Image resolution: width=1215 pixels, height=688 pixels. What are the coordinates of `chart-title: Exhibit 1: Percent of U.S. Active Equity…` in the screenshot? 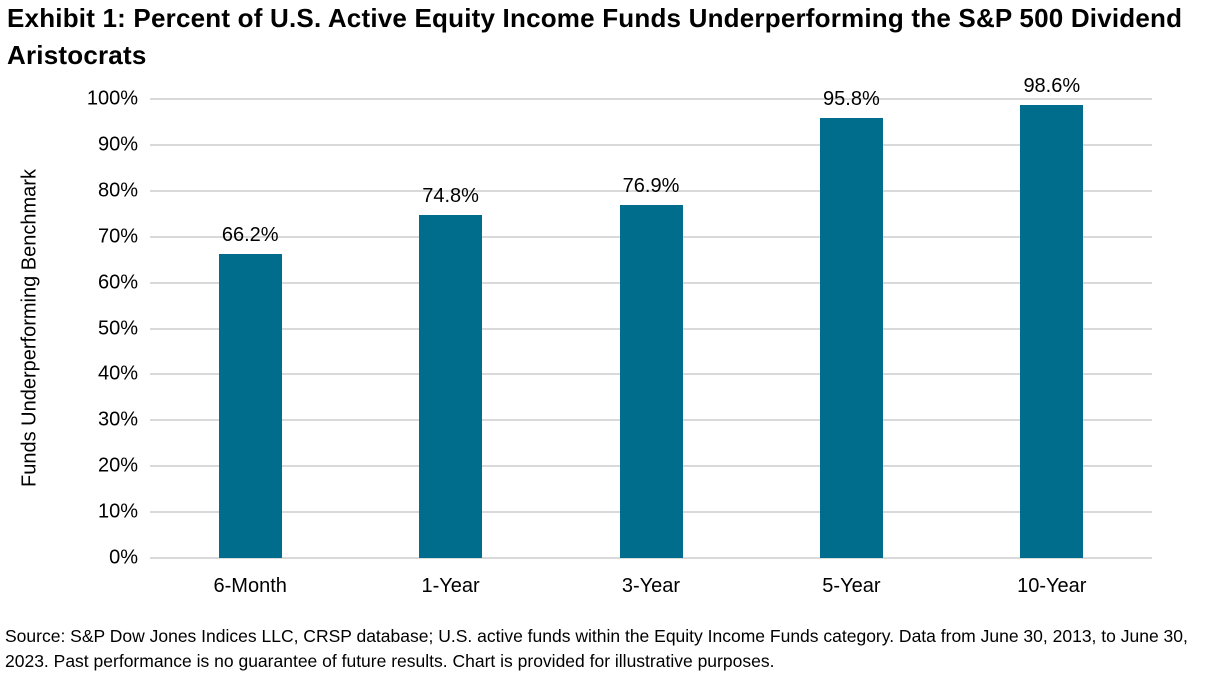 It's located at (595, 36).